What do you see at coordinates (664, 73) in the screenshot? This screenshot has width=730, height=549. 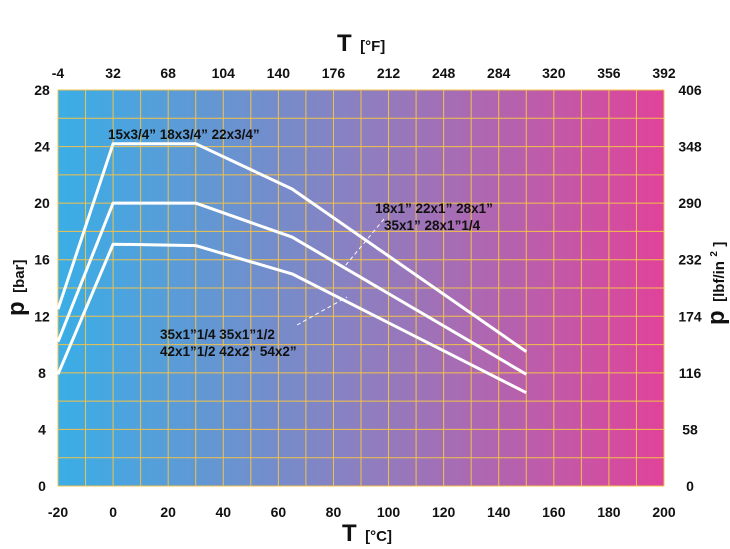 I see `x-top-tick-label: 392` at bounding box center [664, 73].